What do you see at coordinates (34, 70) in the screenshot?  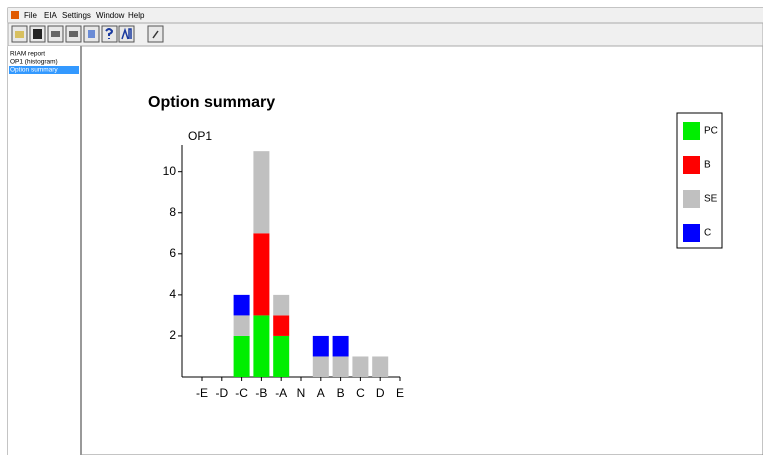 I see `sidebar-item: Option summary` at bounding box center [34, 70].